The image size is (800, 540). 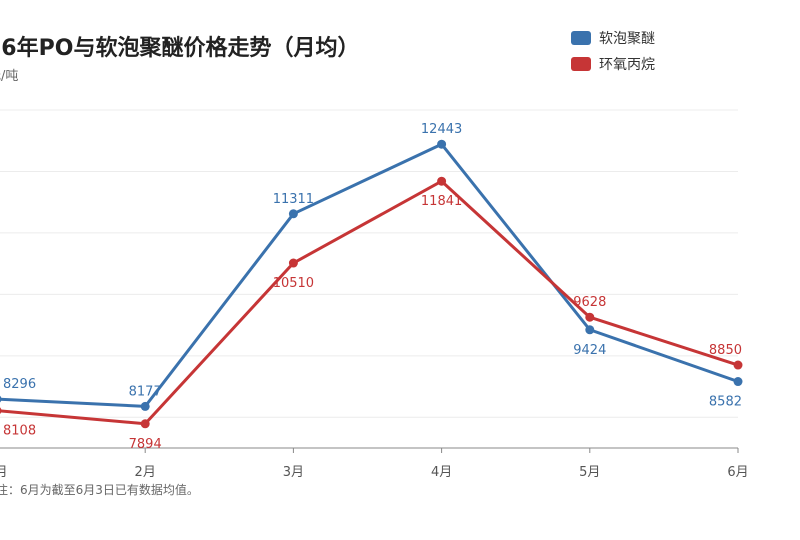 What do you see at coordinates (441, 129) in the screenshot?
I see `data-label: 12443` at bounding box center [441, 129].